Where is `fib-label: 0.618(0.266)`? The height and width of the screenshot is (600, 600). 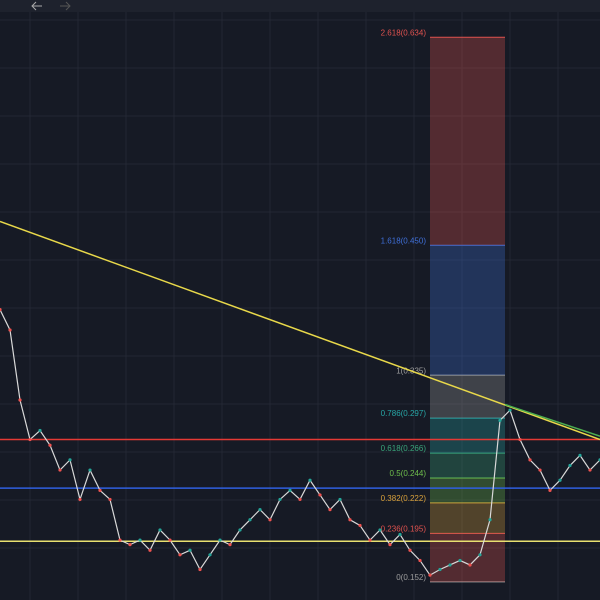
fib-label: 0.618(0.266) is located at coordinates (404, 448).